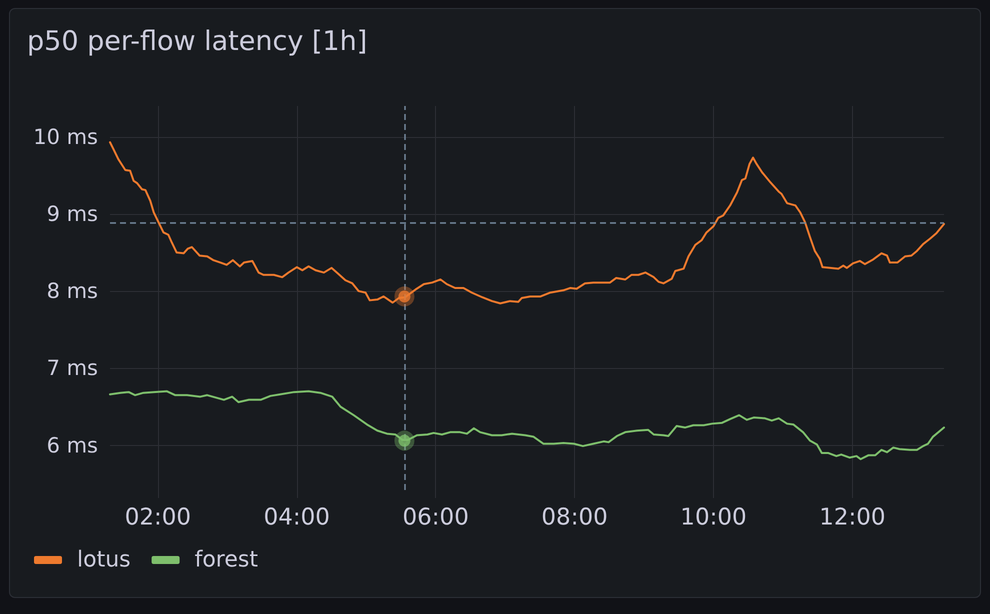 The image size is (990, 614). Describe the element at coordinates (226, 560) in the screenshot. I see `legend-label: forest` at that location.